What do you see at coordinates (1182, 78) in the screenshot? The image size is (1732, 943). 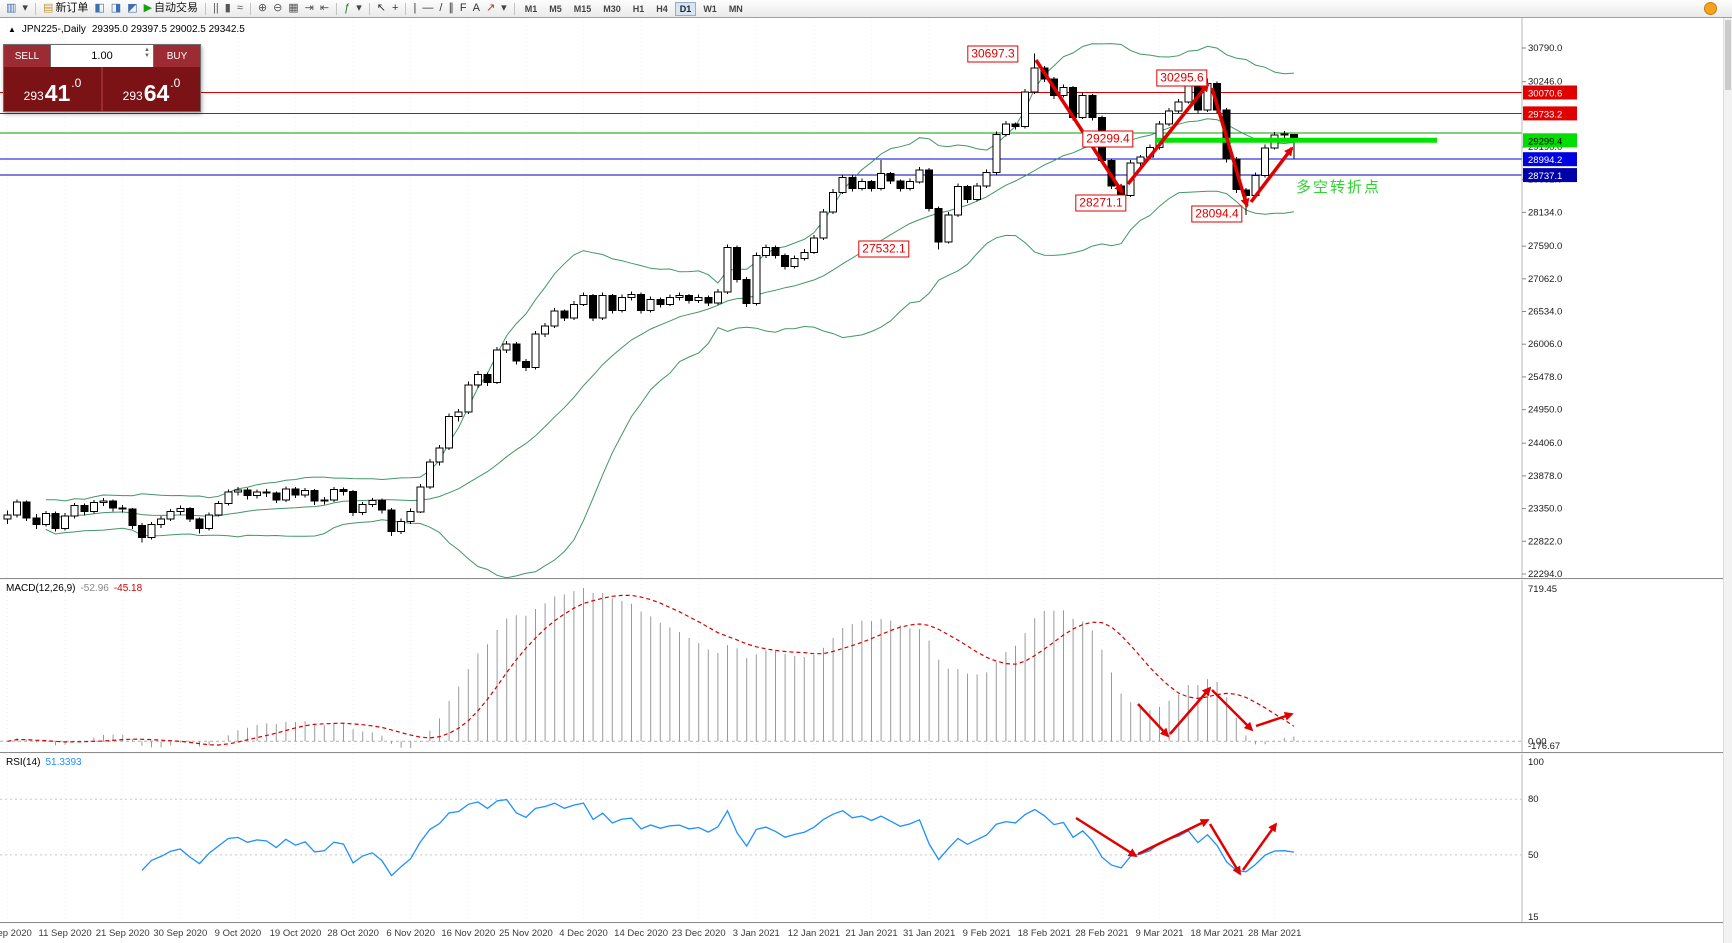 I see `price-annotation-label: 30295.6` at bounding box center [1182, 78].